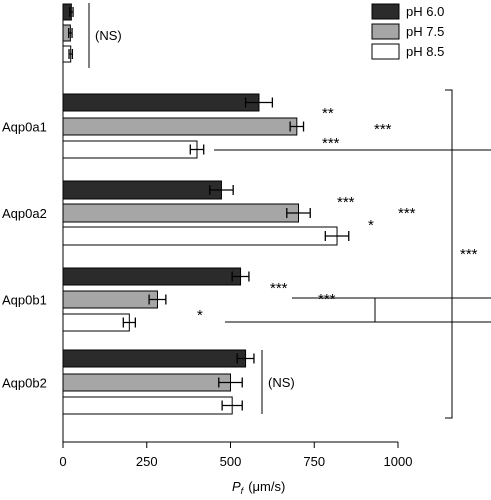 The height and width of the screenshot is (500, 491). What do you see at coordinates (433, 322) in the screenshot?
I see `bracket-b1-dark-white` at bounding box center [433, 322].